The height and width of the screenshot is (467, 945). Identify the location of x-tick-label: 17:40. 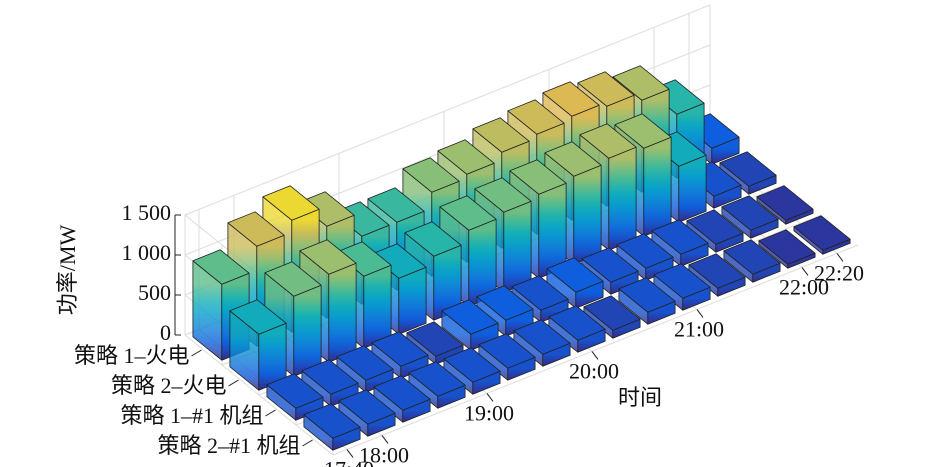
(349, 461).